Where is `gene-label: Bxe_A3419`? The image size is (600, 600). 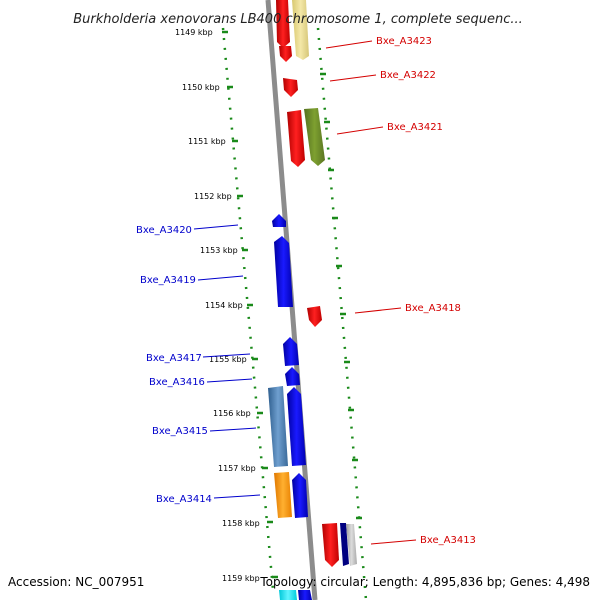 gene-label: Bxe_A3419 is located at coordinates (168, 280).